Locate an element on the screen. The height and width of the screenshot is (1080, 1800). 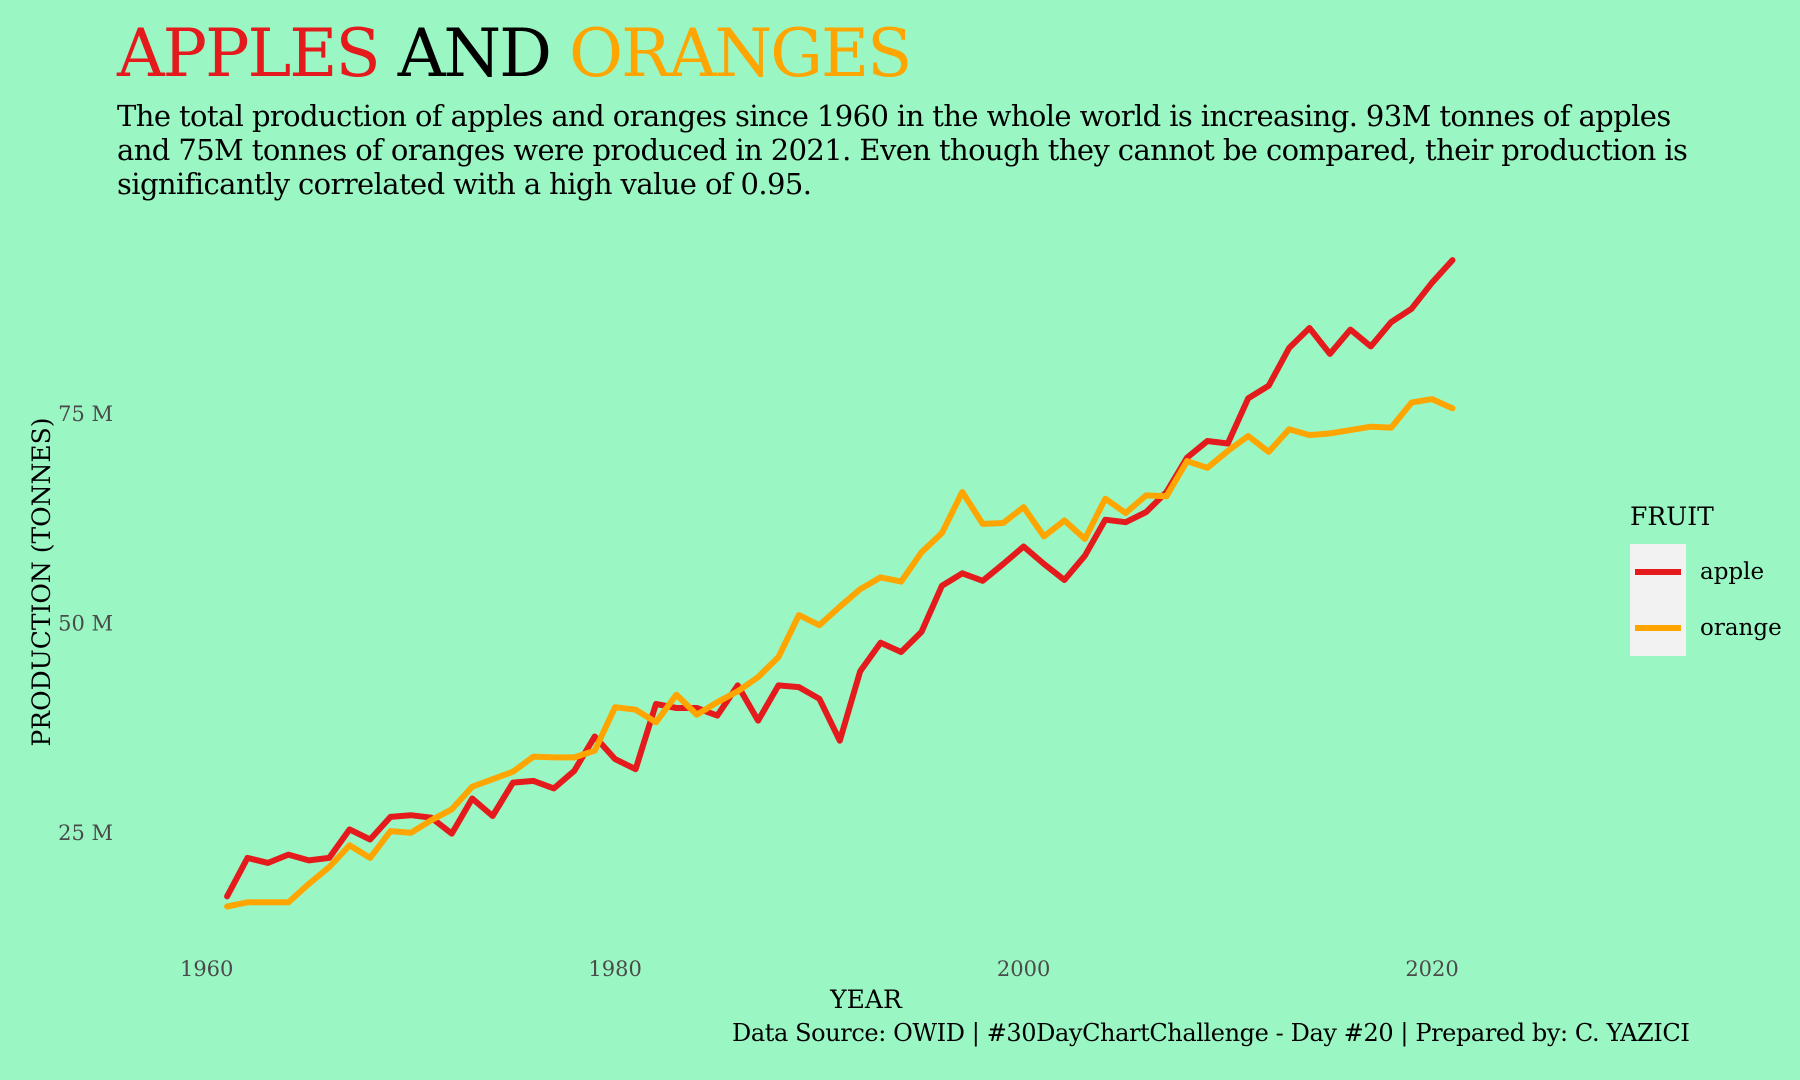
y-axis-title: PRODUCTION (TONNES) is located at coordinates (41, 581).